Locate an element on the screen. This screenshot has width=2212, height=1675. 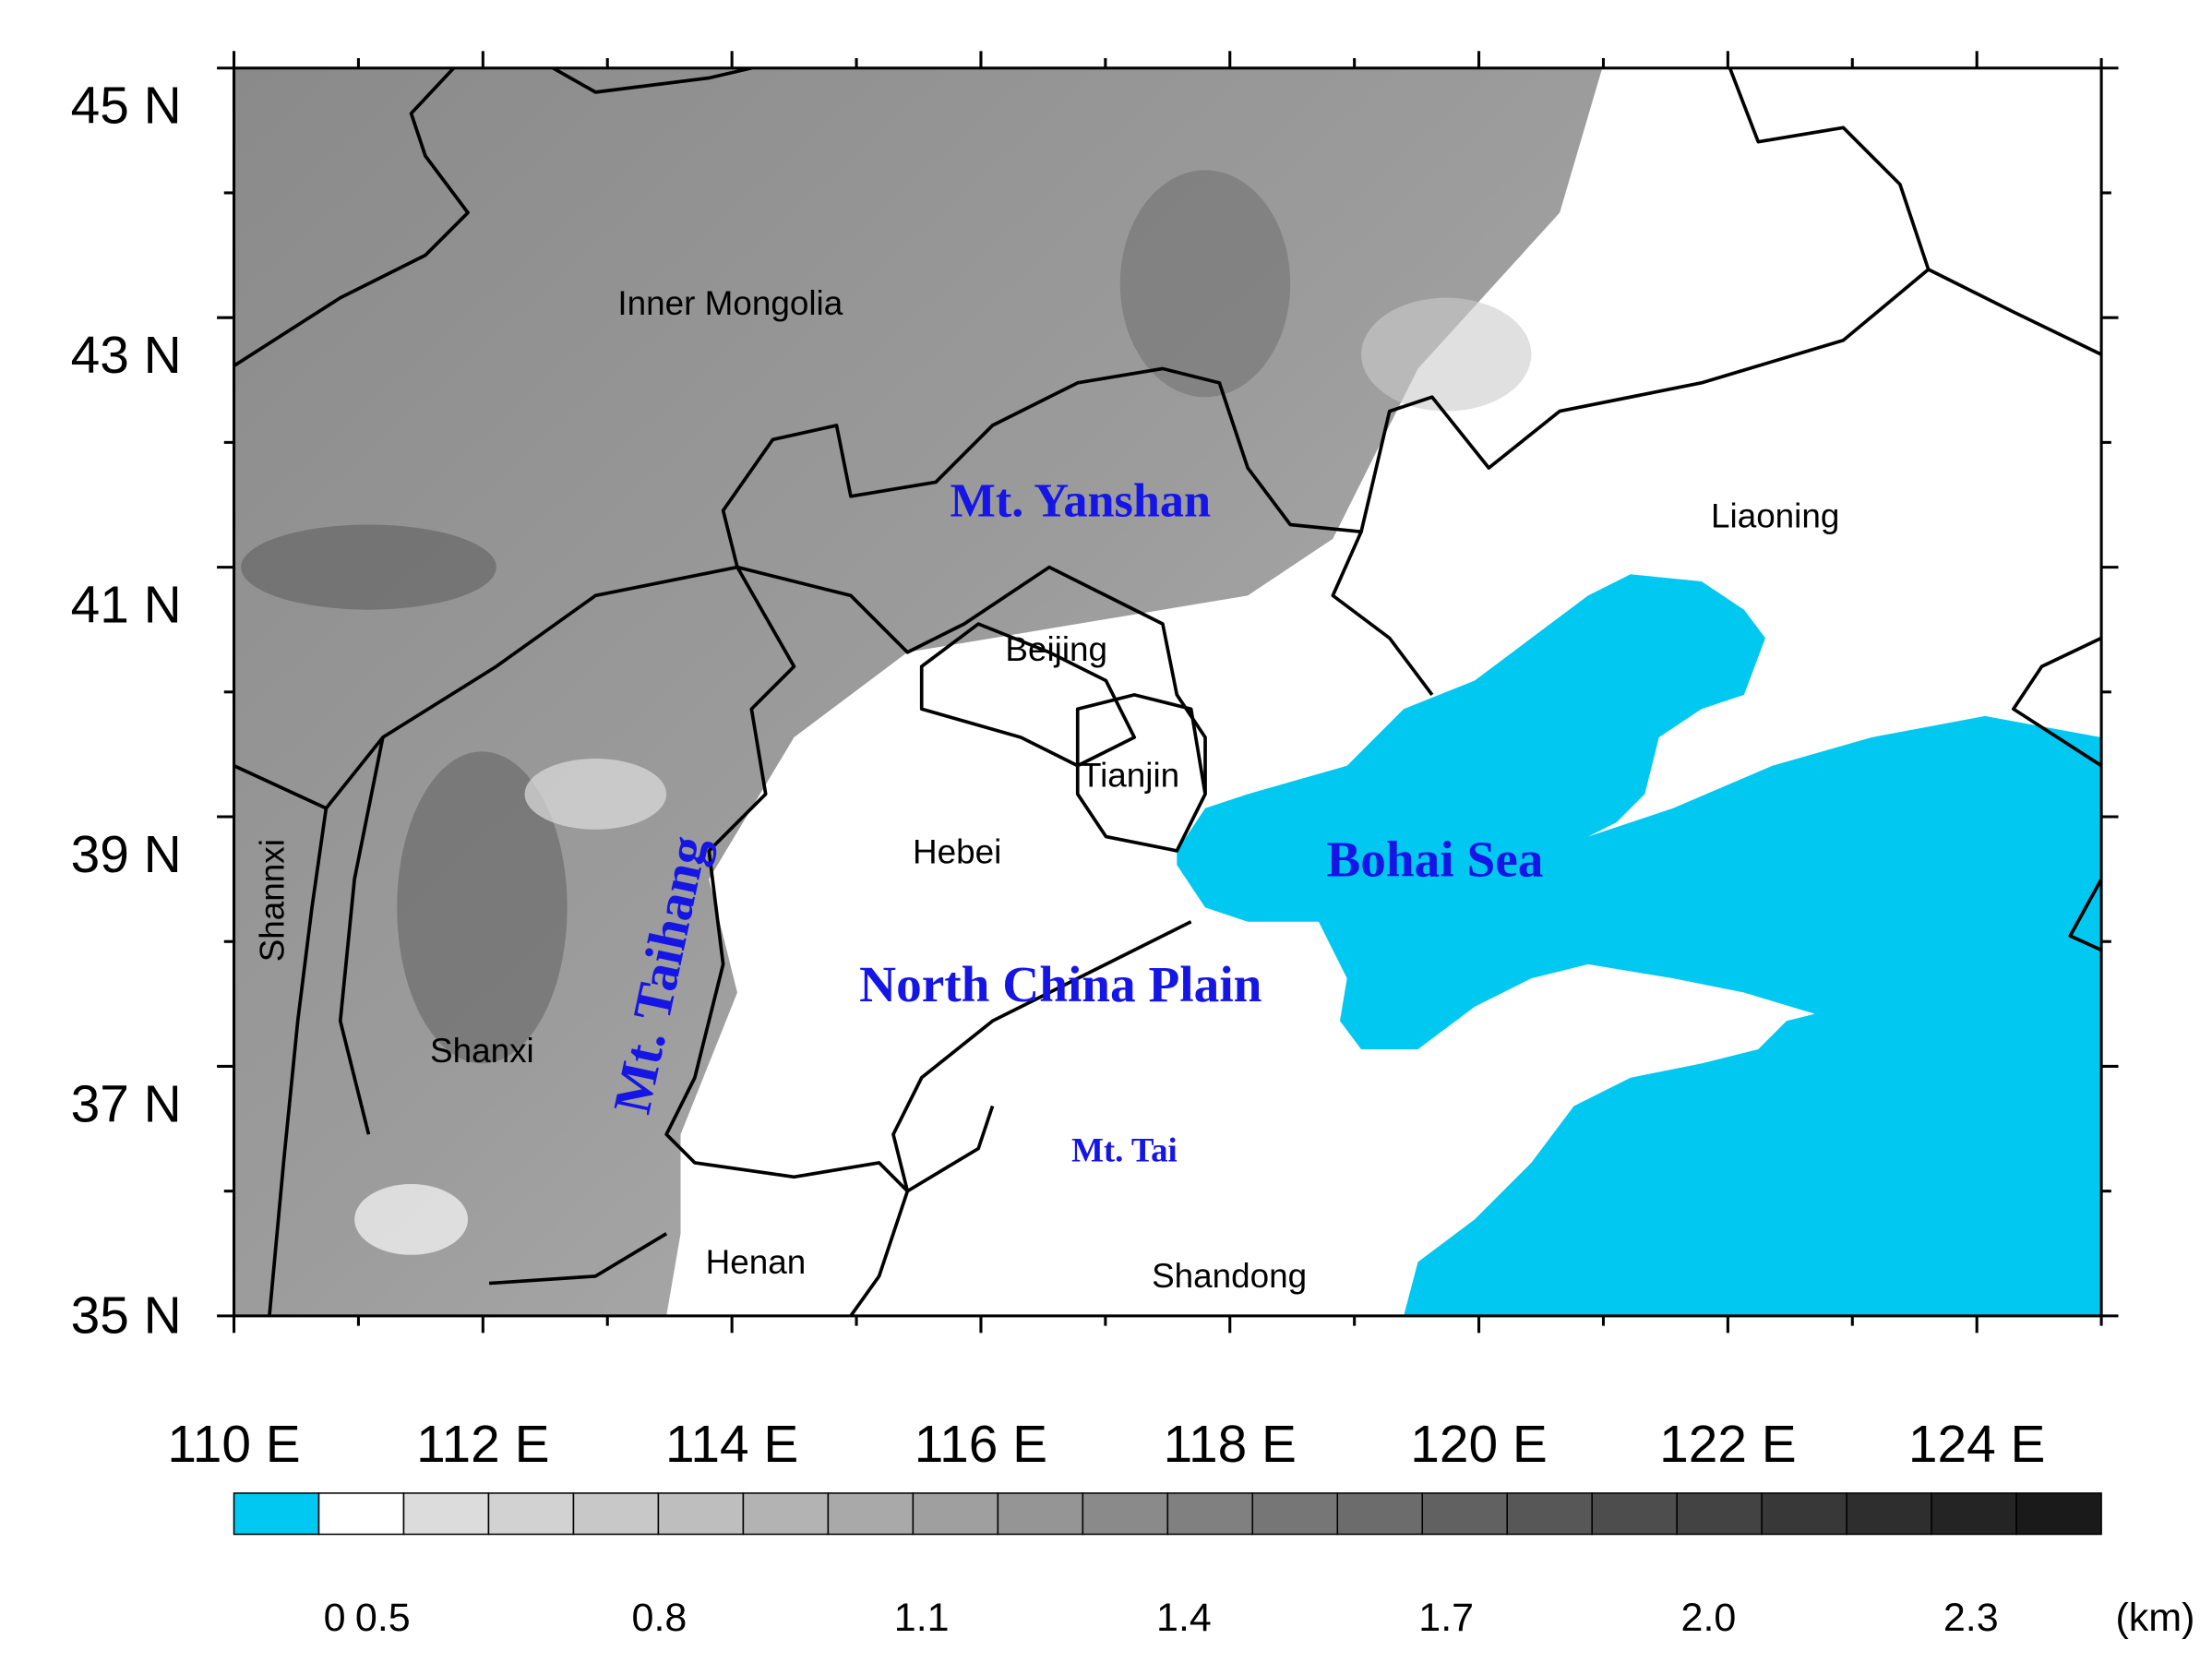
colorbar-label: 2.3 is located at coordinates (1971, 1618).